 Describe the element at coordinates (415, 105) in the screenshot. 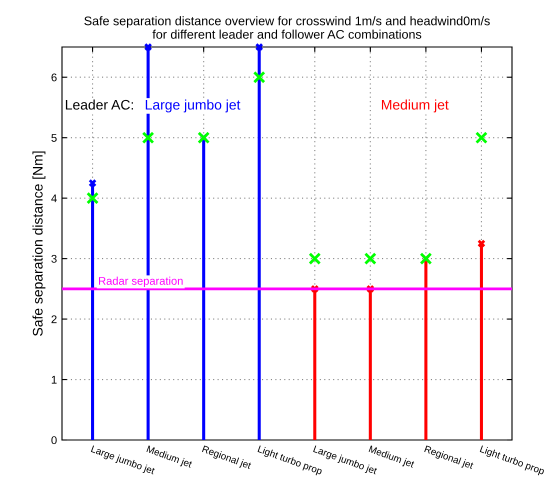

I see `text: Medium jet` at that location.